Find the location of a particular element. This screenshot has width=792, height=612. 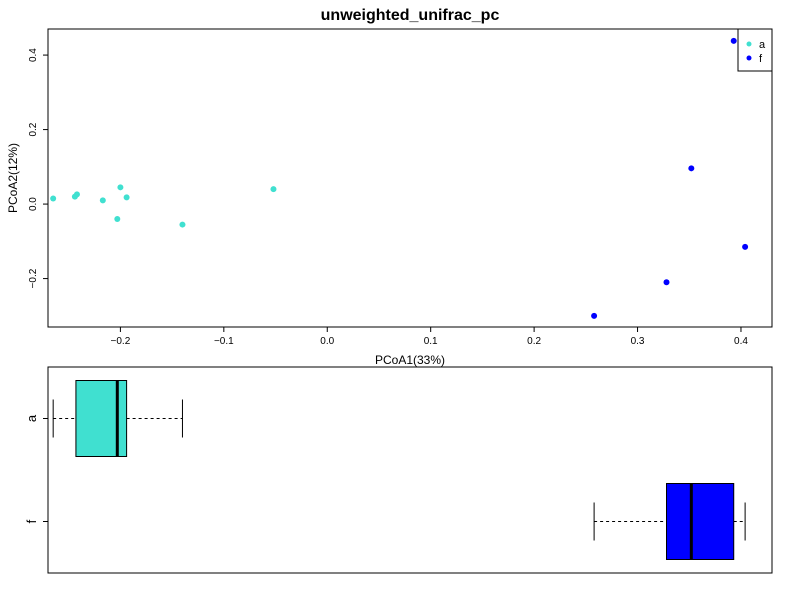

category-label-f: f is located at coordinates (31, 521).